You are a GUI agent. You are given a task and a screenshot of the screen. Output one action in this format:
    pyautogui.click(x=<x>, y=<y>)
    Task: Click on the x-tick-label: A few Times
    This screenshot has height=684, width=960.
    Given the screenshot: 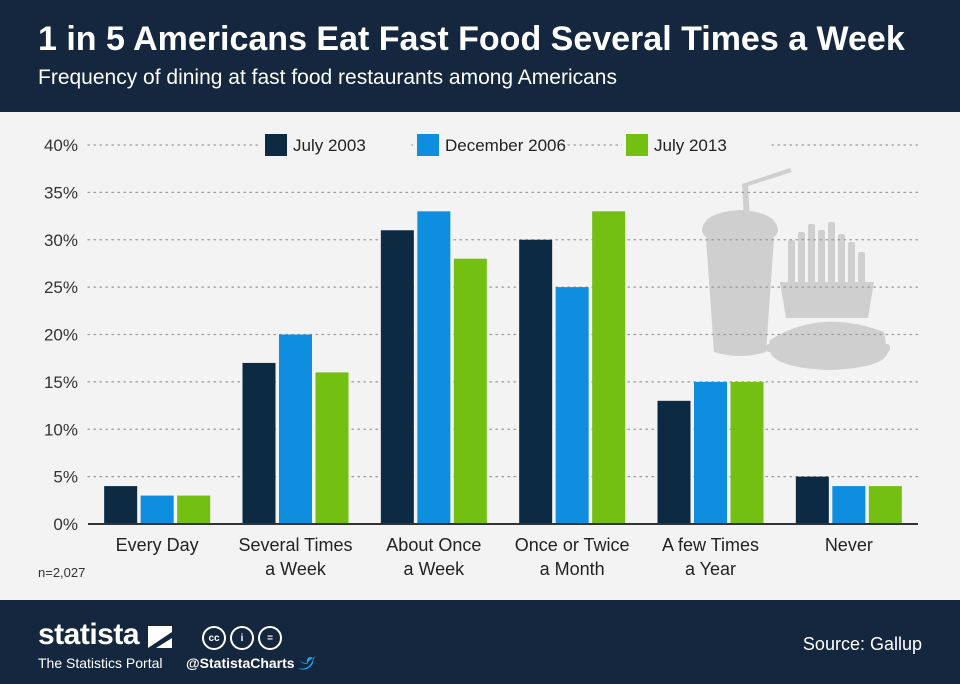 What is the action you would take?
    pyautogui.click(x=710, y=545)
    